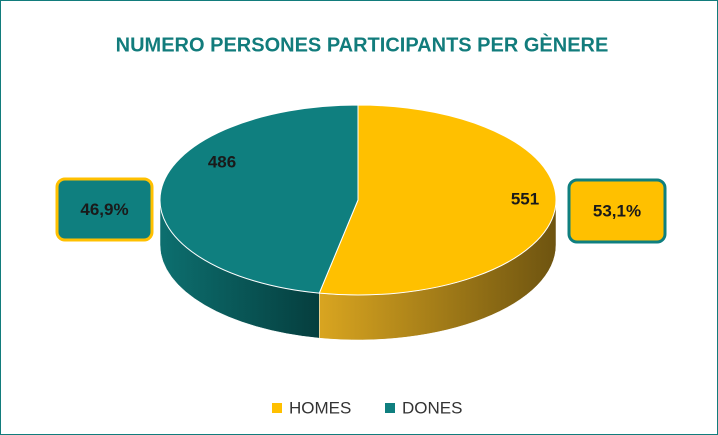 The height and width of the screenshot is (435, 718). I want to click on share-label: 46,9%, so click(104, 209).